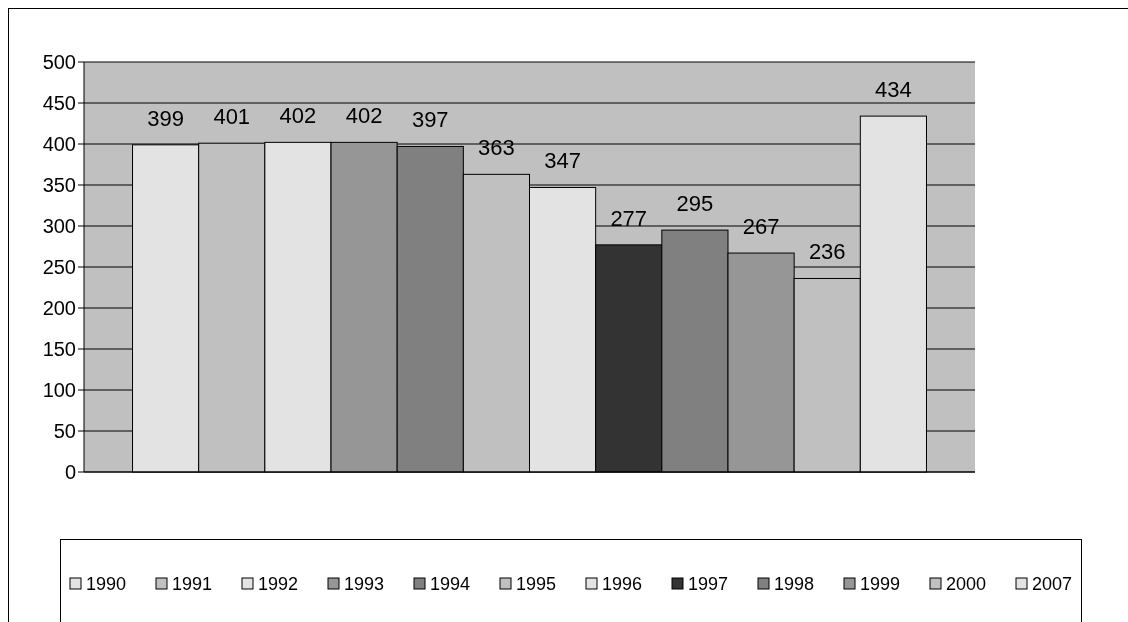 Image resolution: width=1128 pixels, height=622 pixels. Describe the element at coordinates (165, 118) in the screenshot. I see `data-label: 399` at that location.